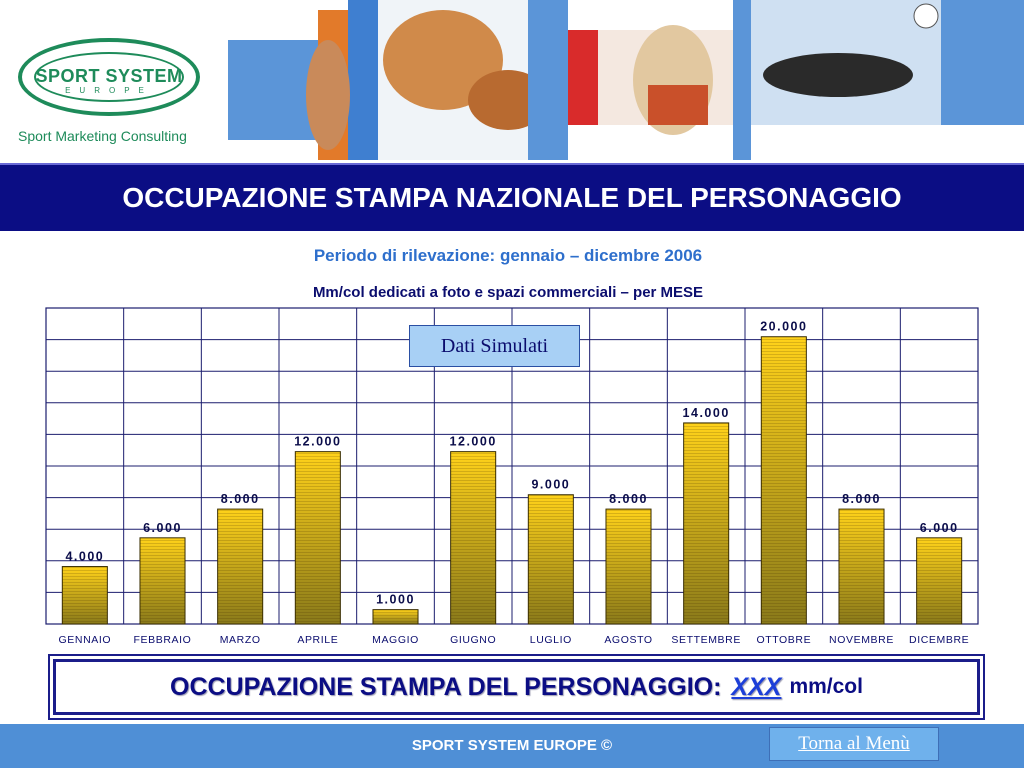 This screenshot has height=768, width=1024. What do you see at coordinates (550, 485) in the screenshot?
I see `data-label: 9.000` at bounding box center [550, 485].